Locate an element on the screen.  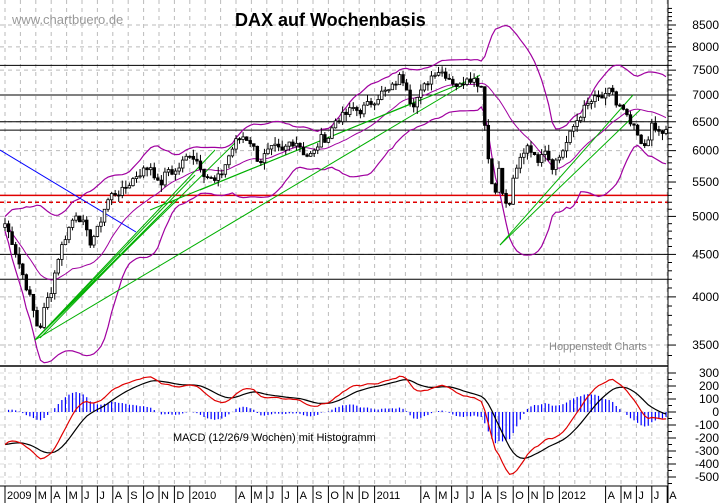
y-tick-label: 6000 is located at coordinates (705, 151).